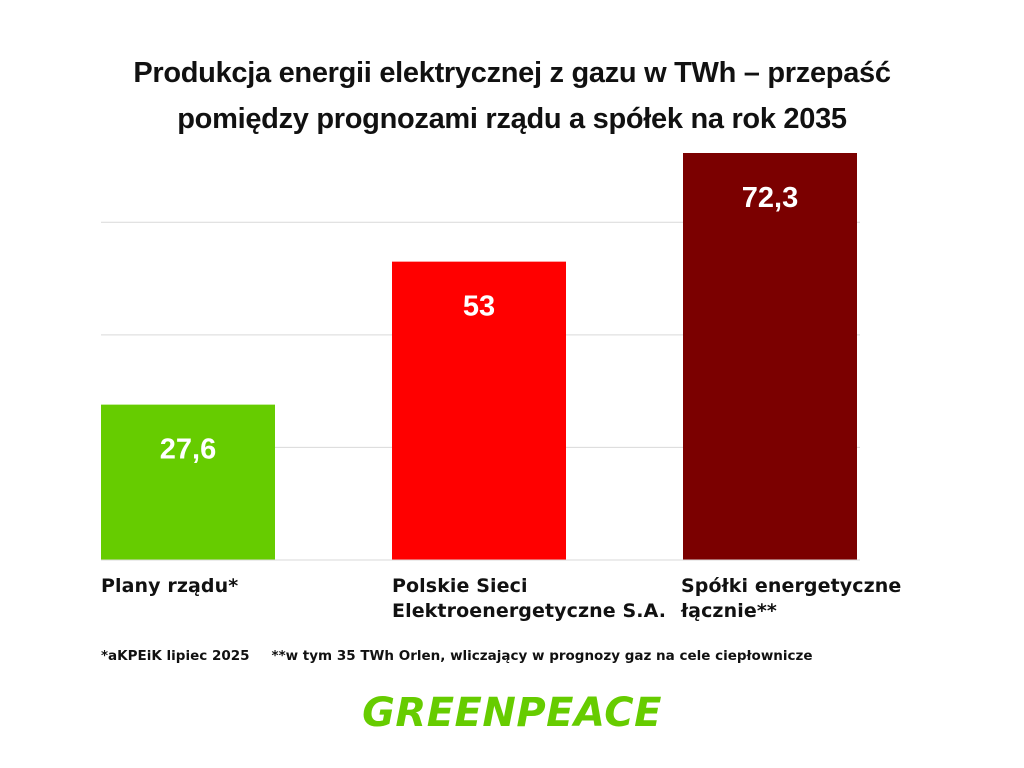 The image size is (1024, 768). Describe the element at coordinates (529, 611) in the screenshot. I see `category-label-2-line-2: Elektroenergetyczne S.A.` at that location.